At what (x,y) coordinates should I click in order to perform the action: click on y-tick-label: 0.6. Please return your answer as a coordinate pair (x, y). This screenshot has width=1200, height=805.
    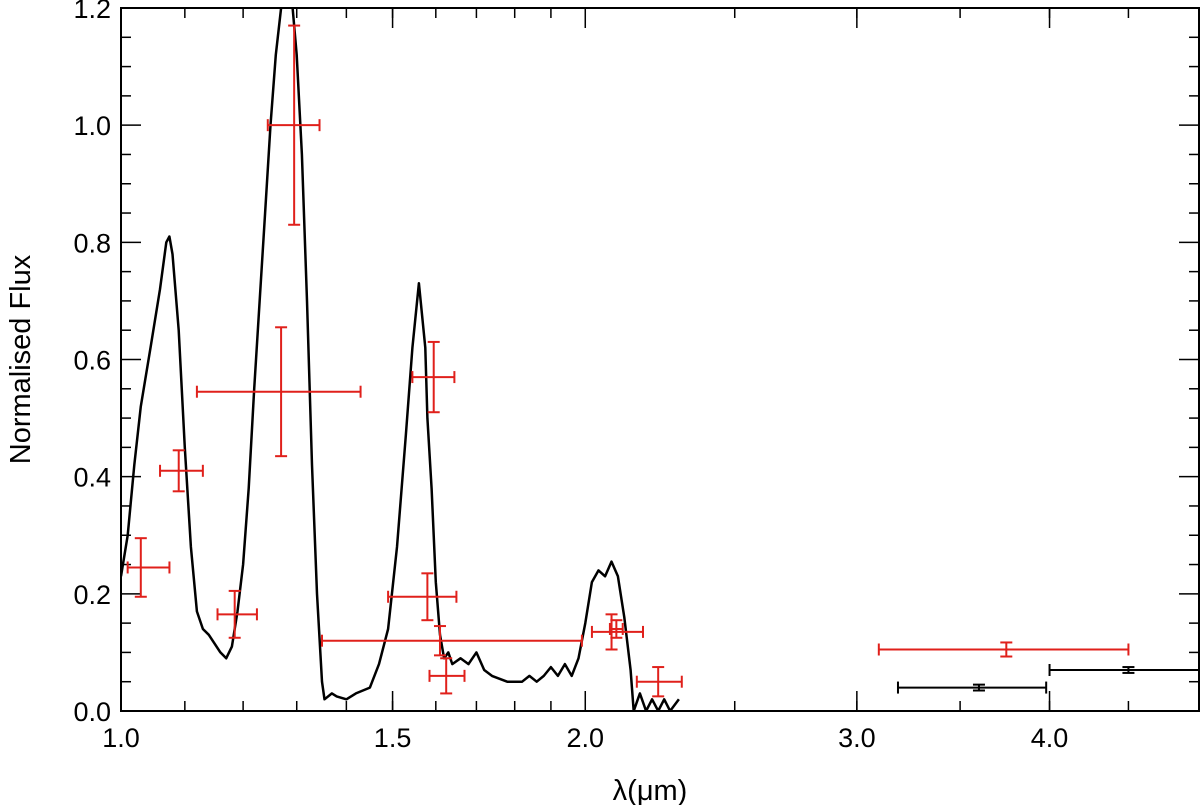
    Looking at the image, I should click on (92, 361).